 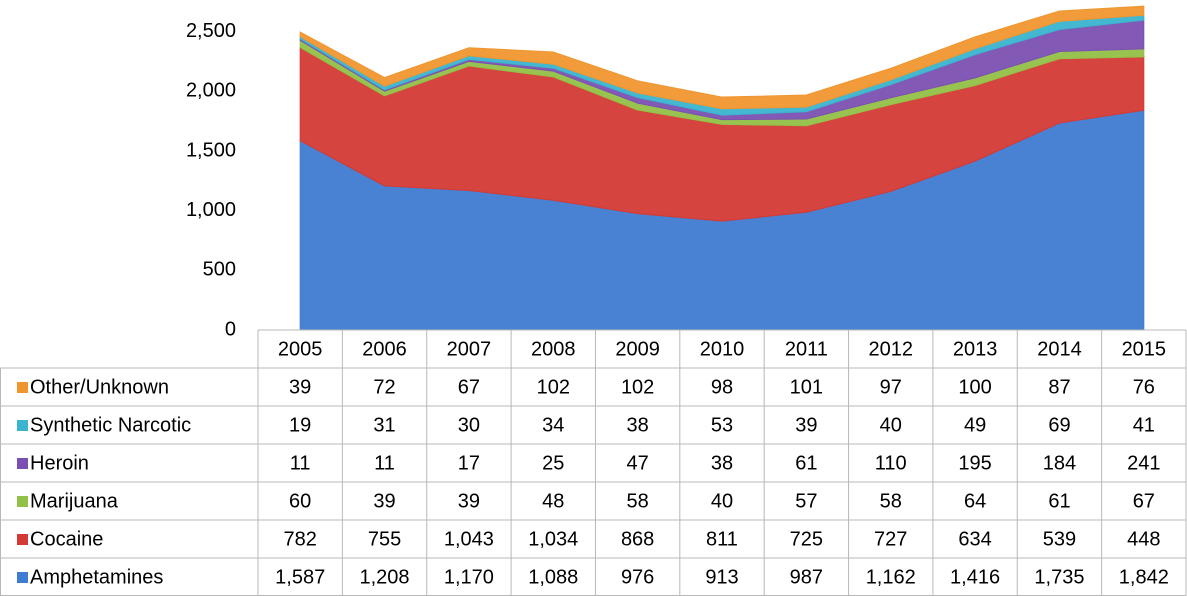 What do you see at coordinates (385, 577) in the screenshot?
I see `table-cell: 1,208` at bounding box center [385, 577].